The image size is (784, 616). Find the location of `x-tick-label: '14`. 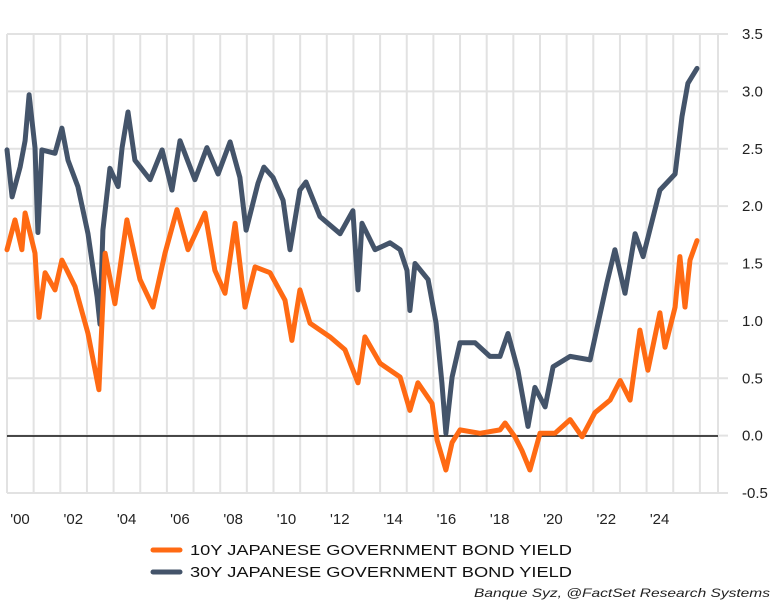

x-tick-label: '14 is located at coordinates (393, 519).